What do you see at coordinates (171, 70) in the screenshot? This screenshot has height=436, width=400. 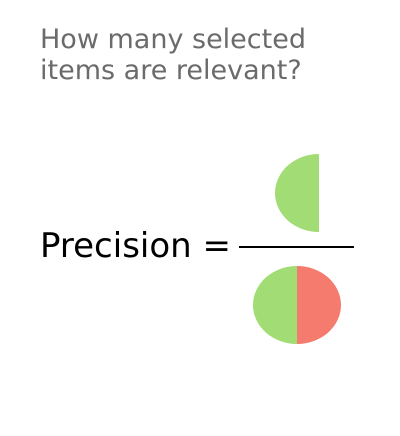 I see `question-line-2: items are relevant?` at bounding box center [171, 70].